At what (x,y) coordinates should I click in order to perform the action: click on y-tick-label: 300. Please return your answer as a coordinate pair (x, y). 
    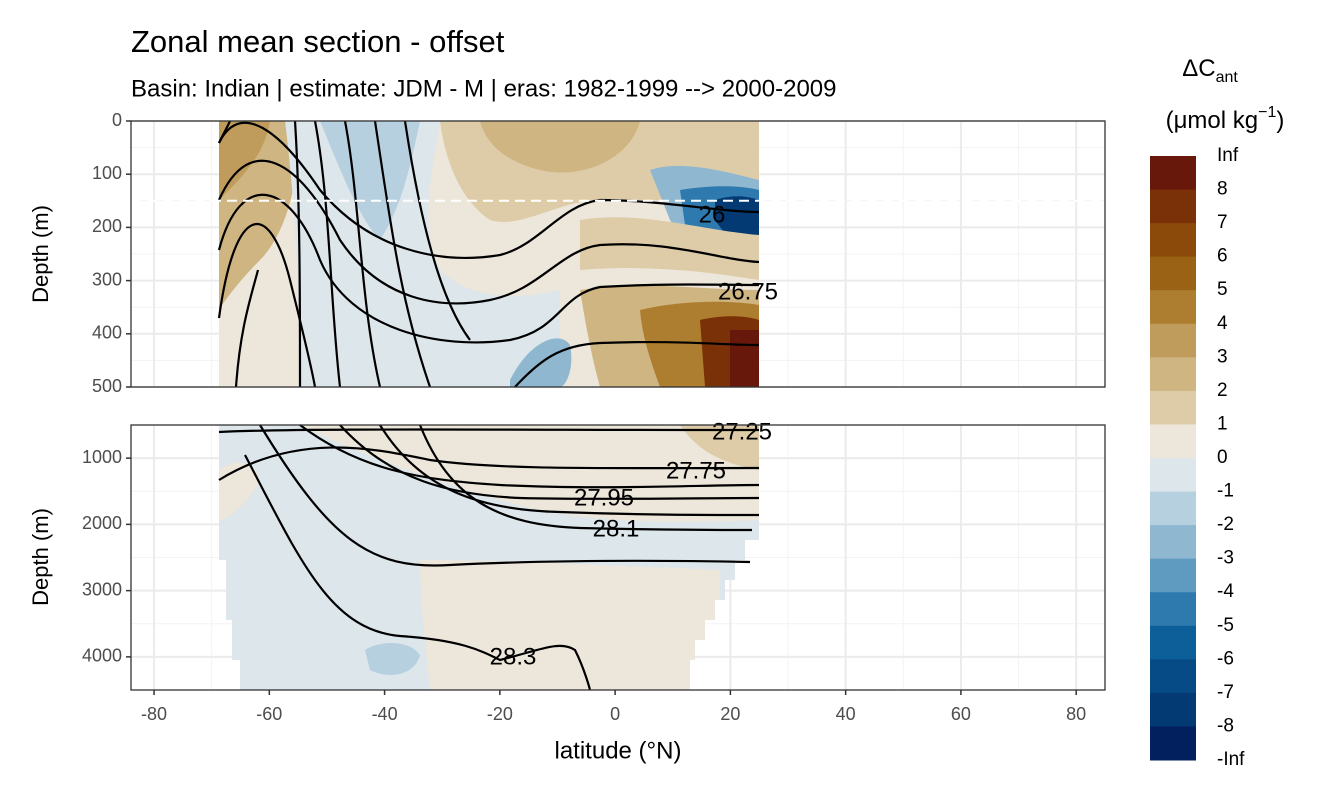
    Looking at the image, I should click on (107, 279).